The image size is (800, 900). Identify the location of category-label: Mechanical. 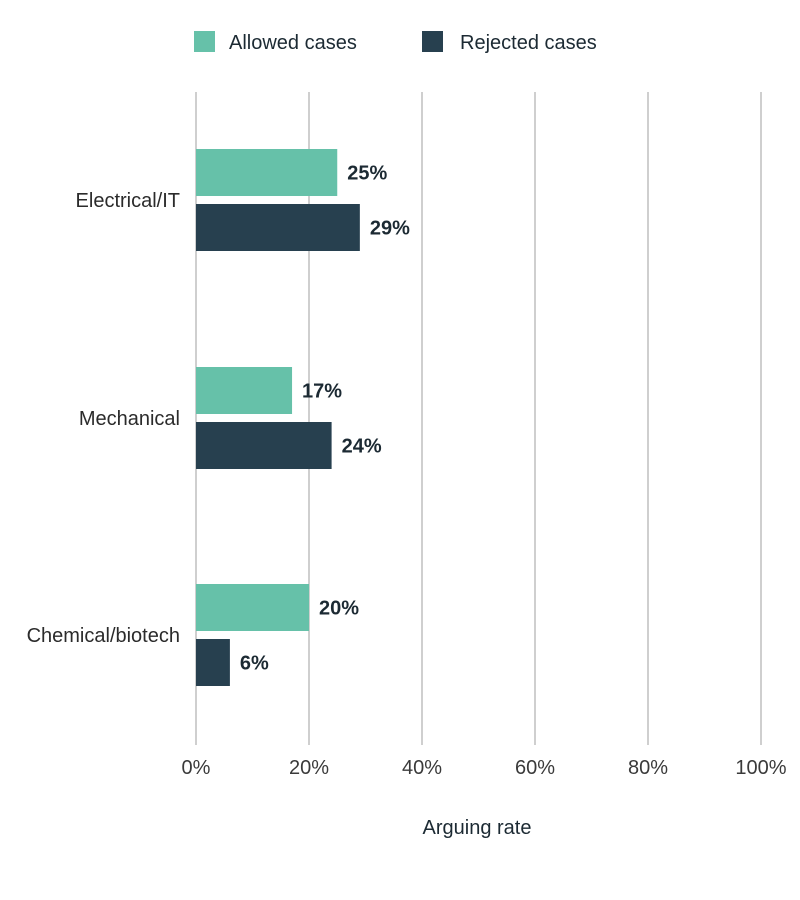
(129, 419).